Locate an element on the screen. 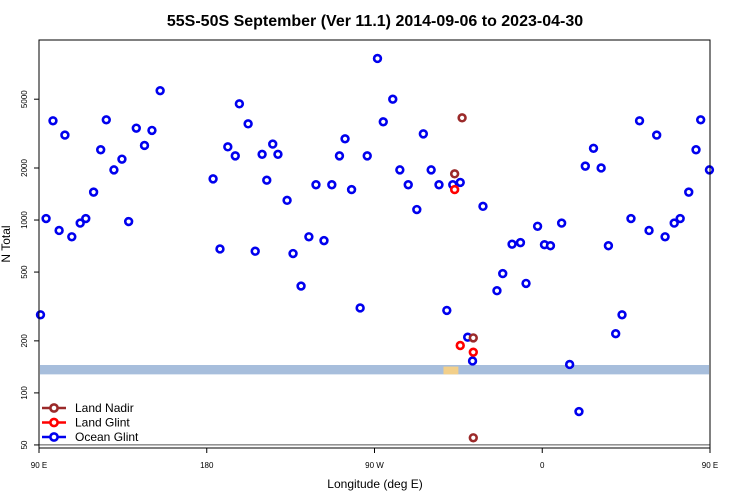 The width and height of the screenshot is (750, 500). x-tick-label: 90 W is located at coordinates (374, 465).